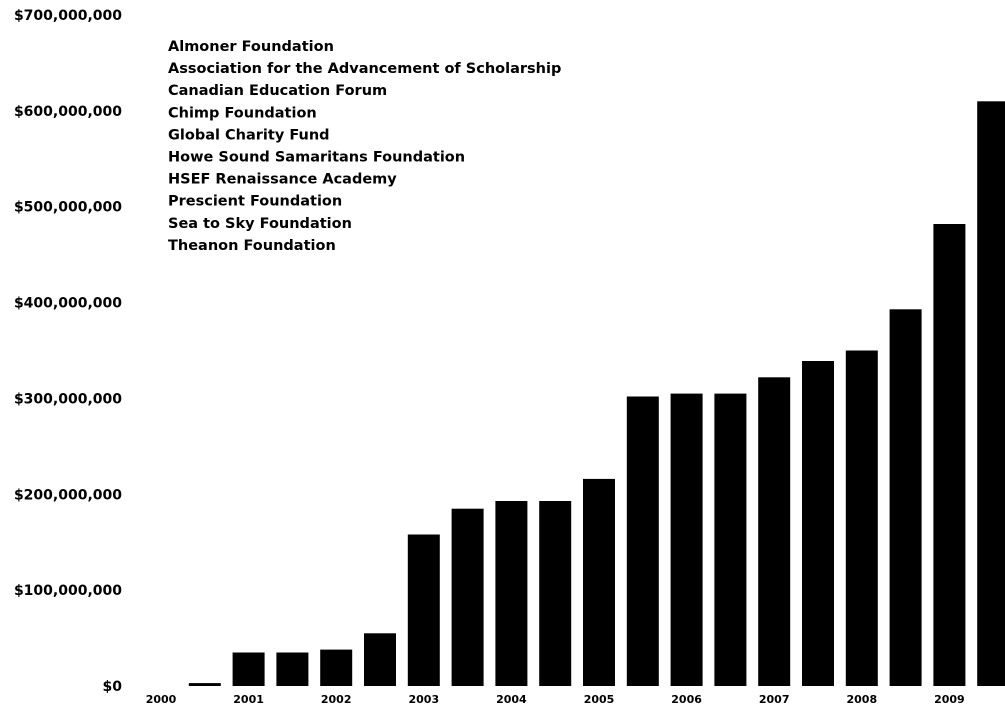  I want to click on x-tick-label: 2000, so click(161, 699).